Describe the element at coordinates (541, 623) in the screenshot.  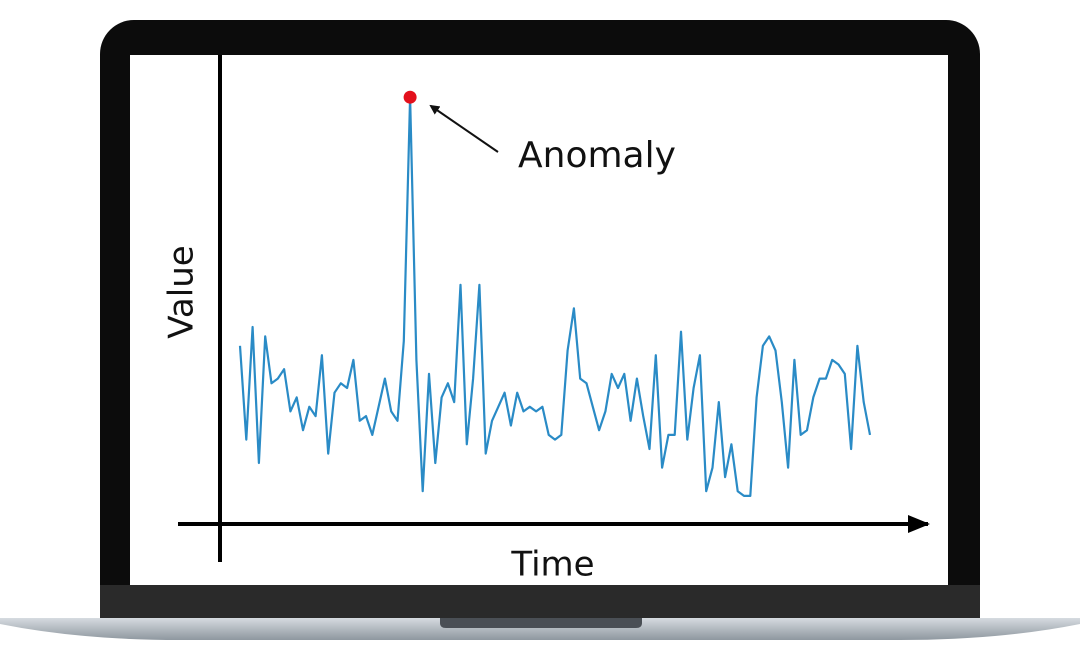
I see `laptop-notch` at that location.